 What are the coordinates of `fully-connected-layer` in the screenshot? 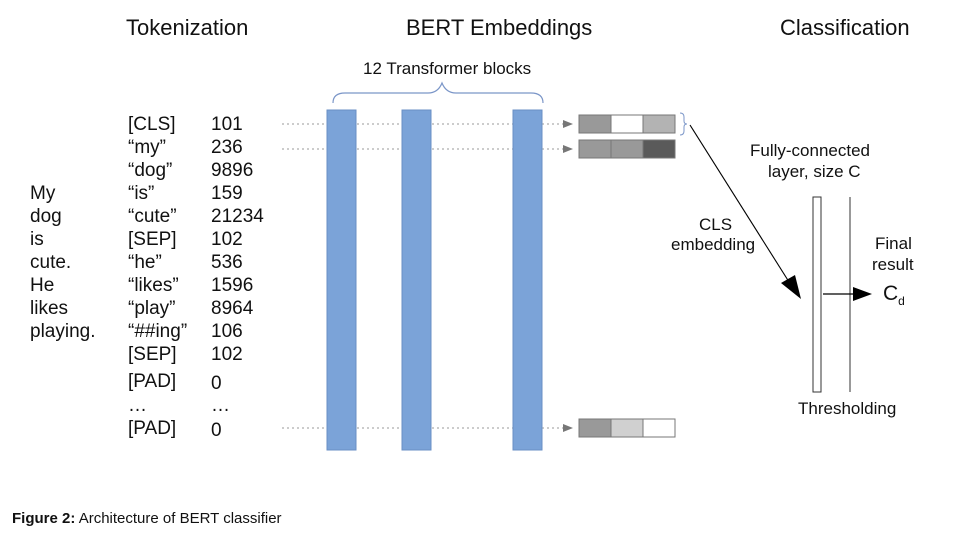 It's located at (817, 294).